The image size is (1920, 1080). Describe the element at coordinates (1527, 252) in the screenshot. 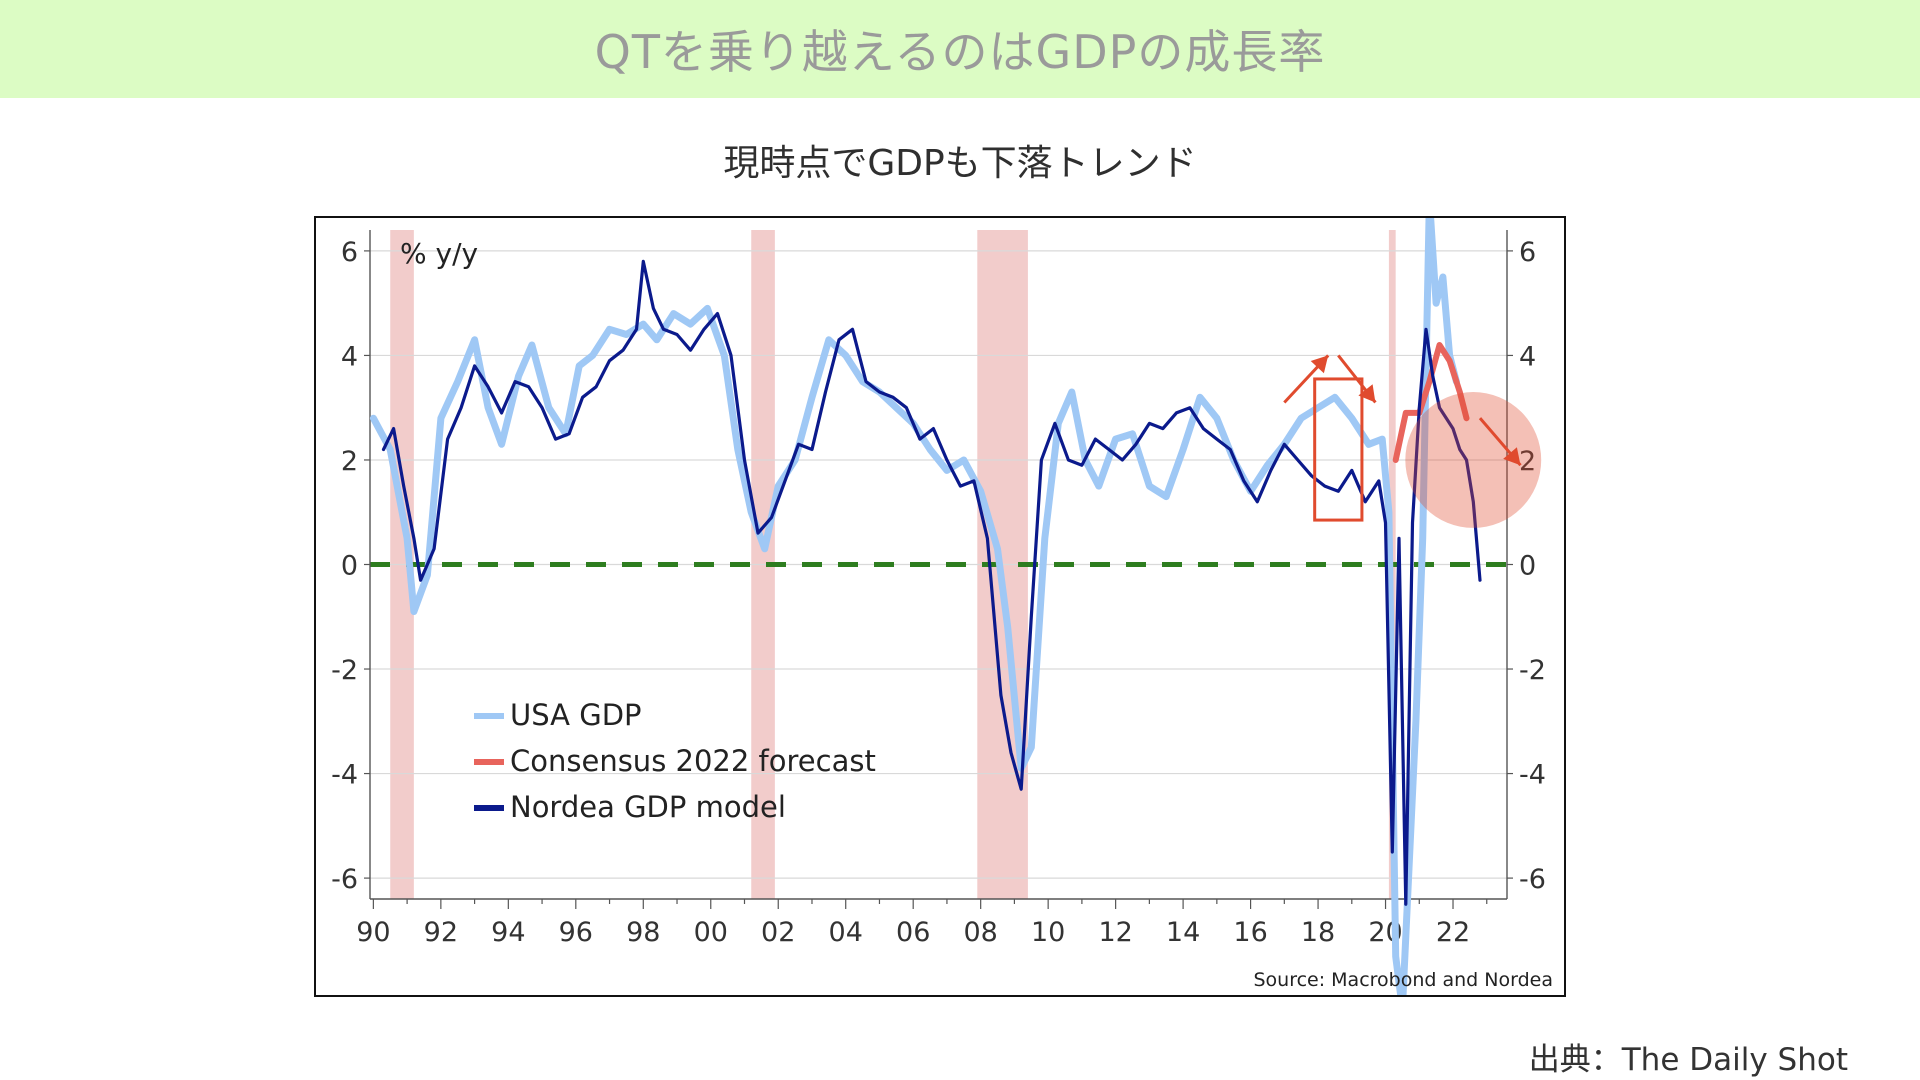

I see `y-tick-label-right: 6` at that location.